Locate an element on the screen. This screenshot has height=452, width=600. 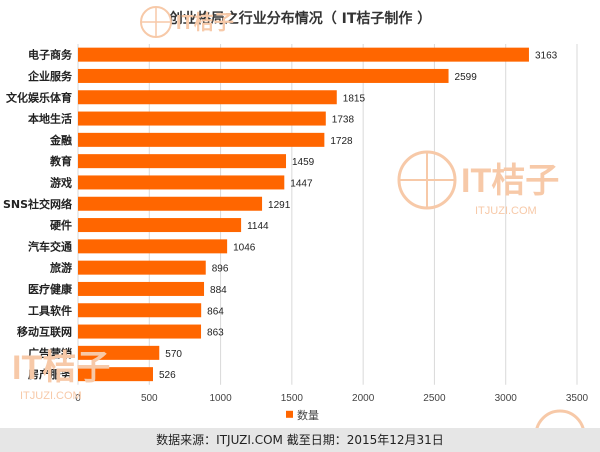
x-tick-label: 3000 is located at coordinates (506, 398).